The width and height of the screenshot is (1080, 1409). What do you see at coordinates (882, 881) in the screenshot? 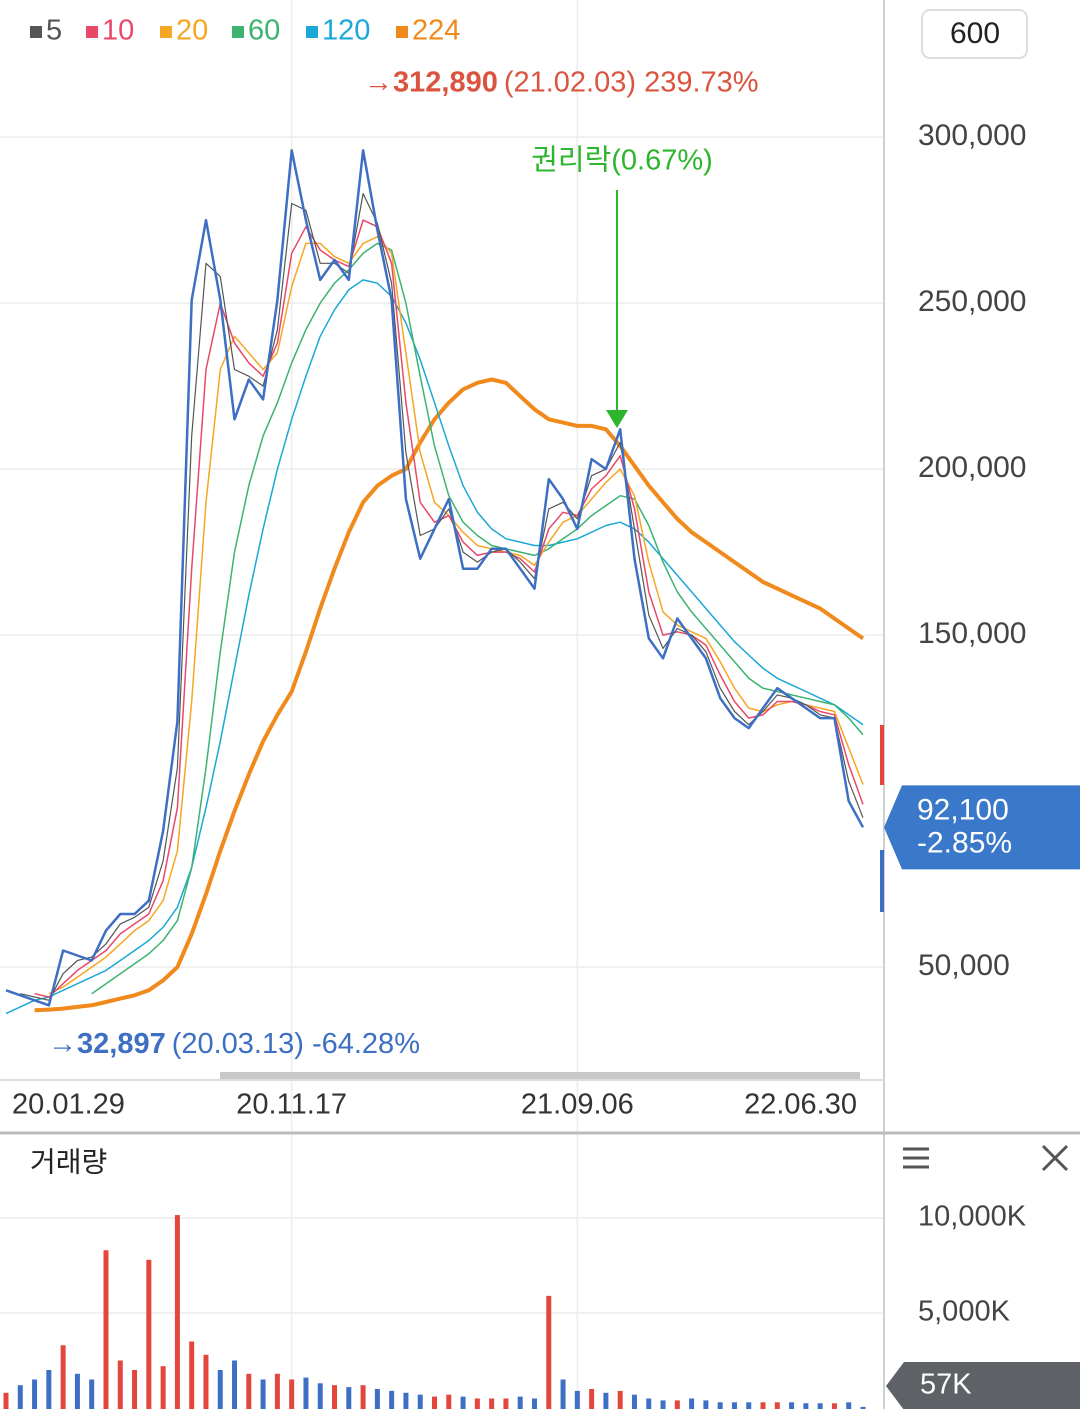
I see `price-range-bar-down` at bounding box center [882, 881].